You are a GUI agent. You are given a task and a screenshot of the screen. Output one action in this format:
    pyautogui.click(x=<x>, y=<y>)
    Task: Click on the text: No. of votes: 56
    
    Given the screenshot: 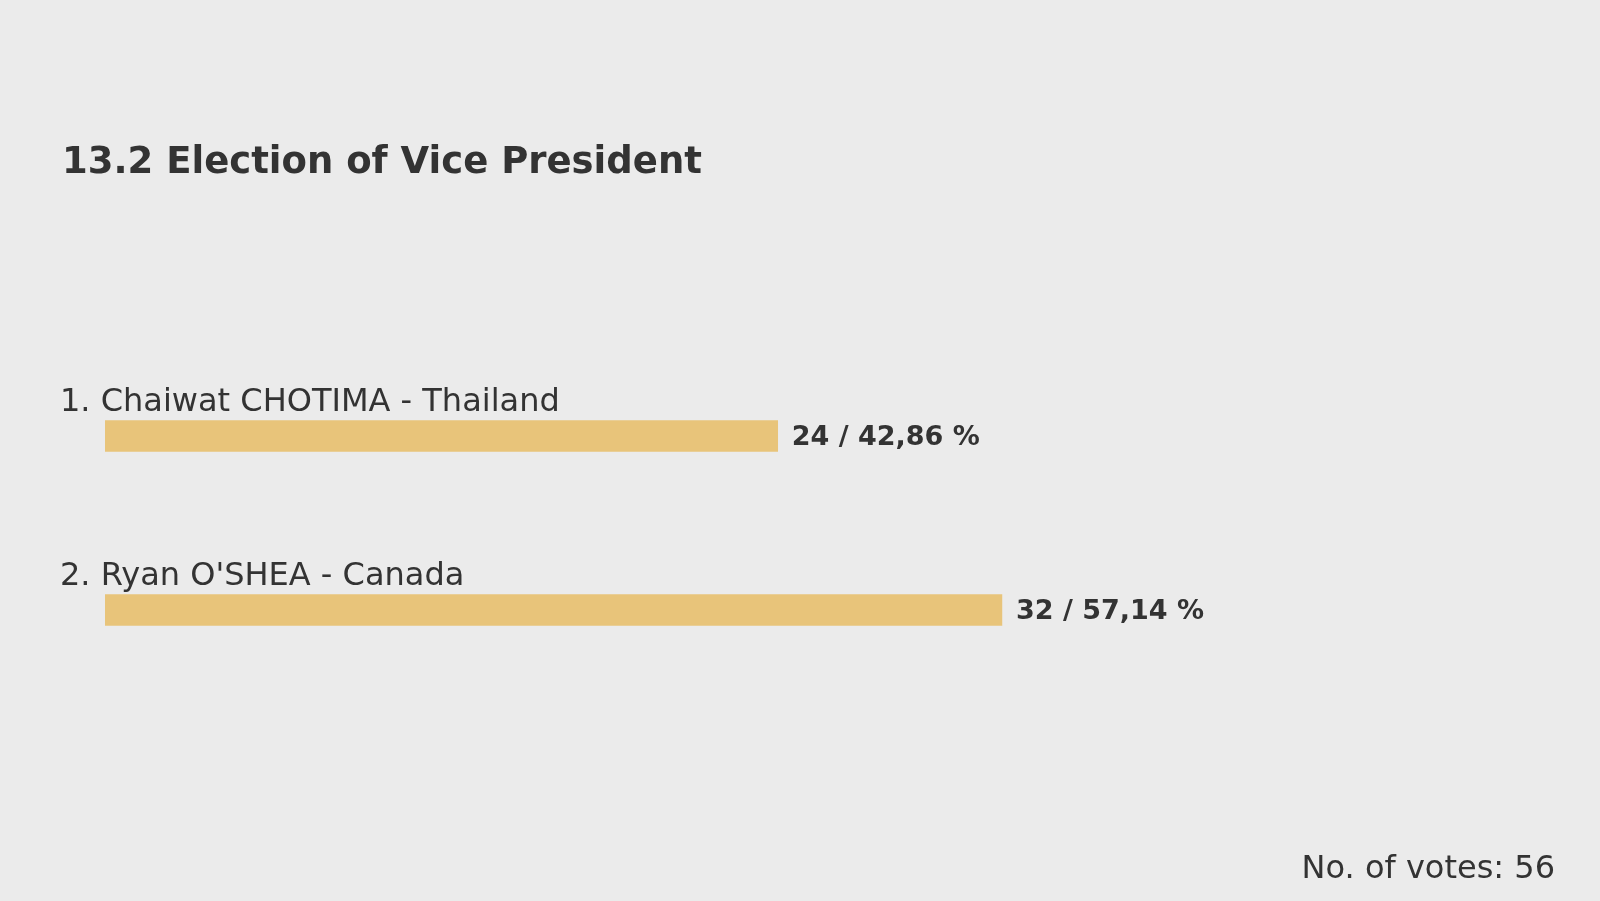 What is the action you would take?
    pyautogui.click(x=1428, y=867)
    